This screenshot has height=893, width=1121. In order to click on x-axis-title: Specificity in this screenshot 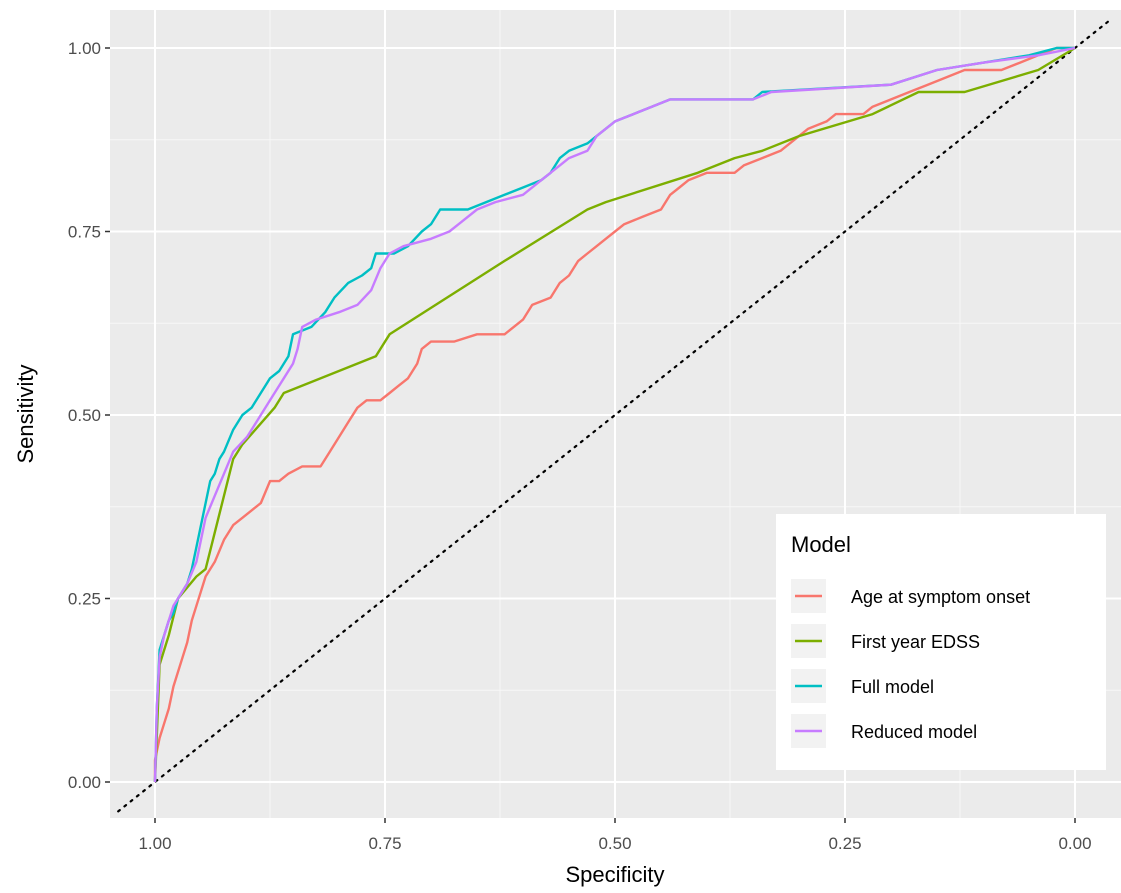, I will do `click(614, 874)`.